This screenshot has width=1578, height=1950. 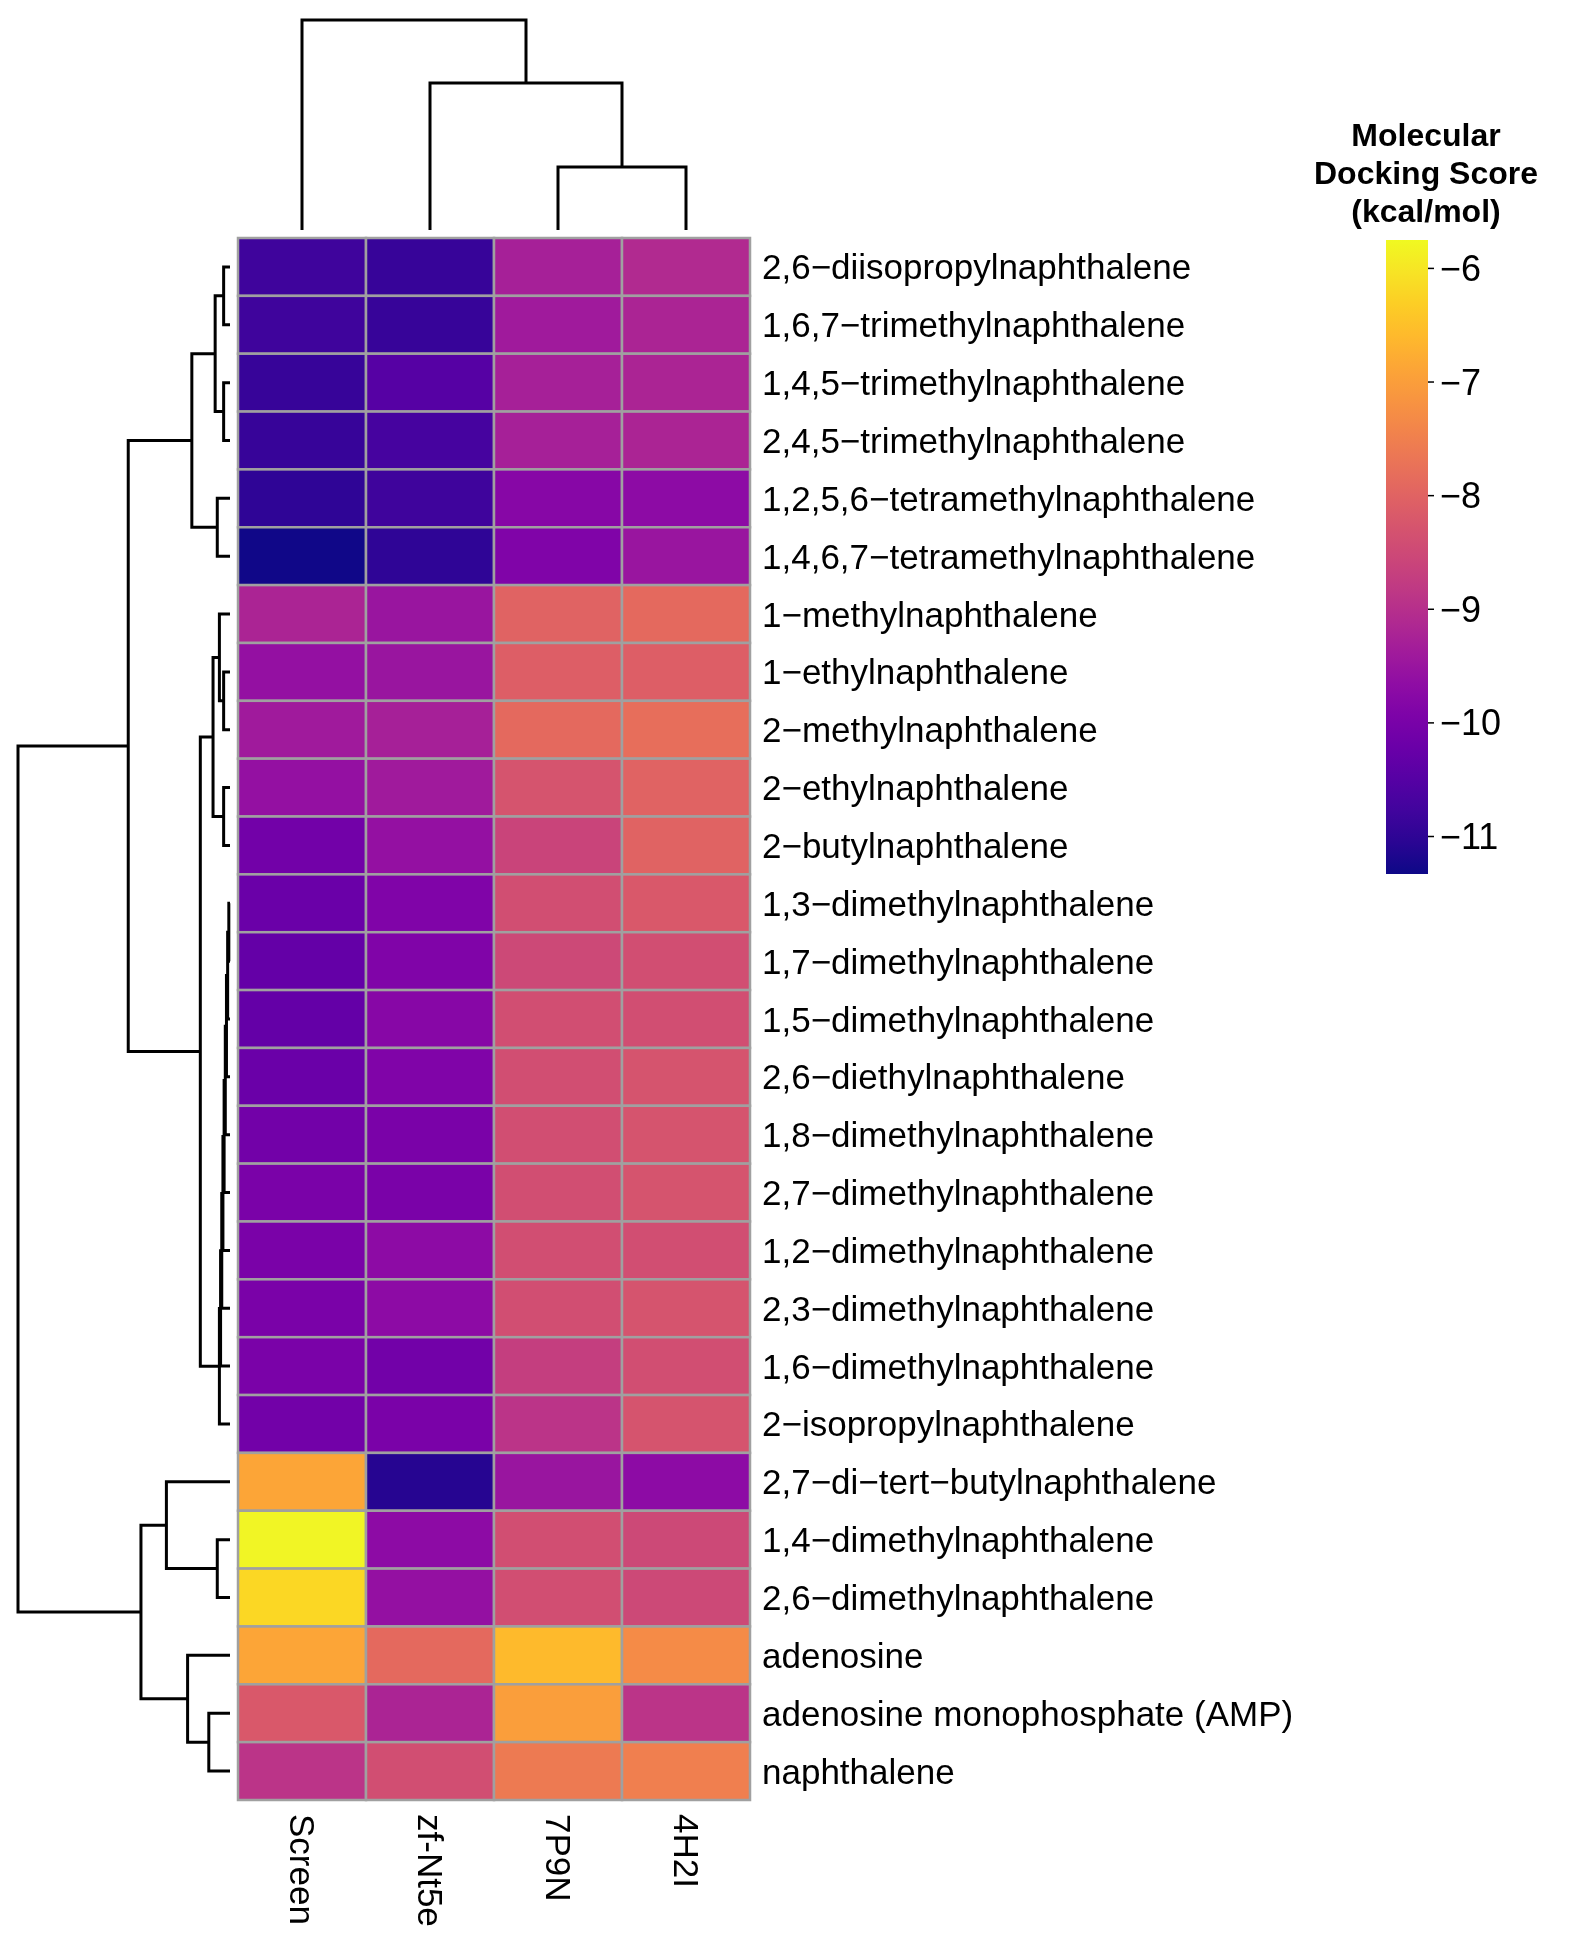 What do you see at coordinates (1461, 609) in the screenshot?
I see `color-bar-label: −9` at bounding box center [1461, 609].